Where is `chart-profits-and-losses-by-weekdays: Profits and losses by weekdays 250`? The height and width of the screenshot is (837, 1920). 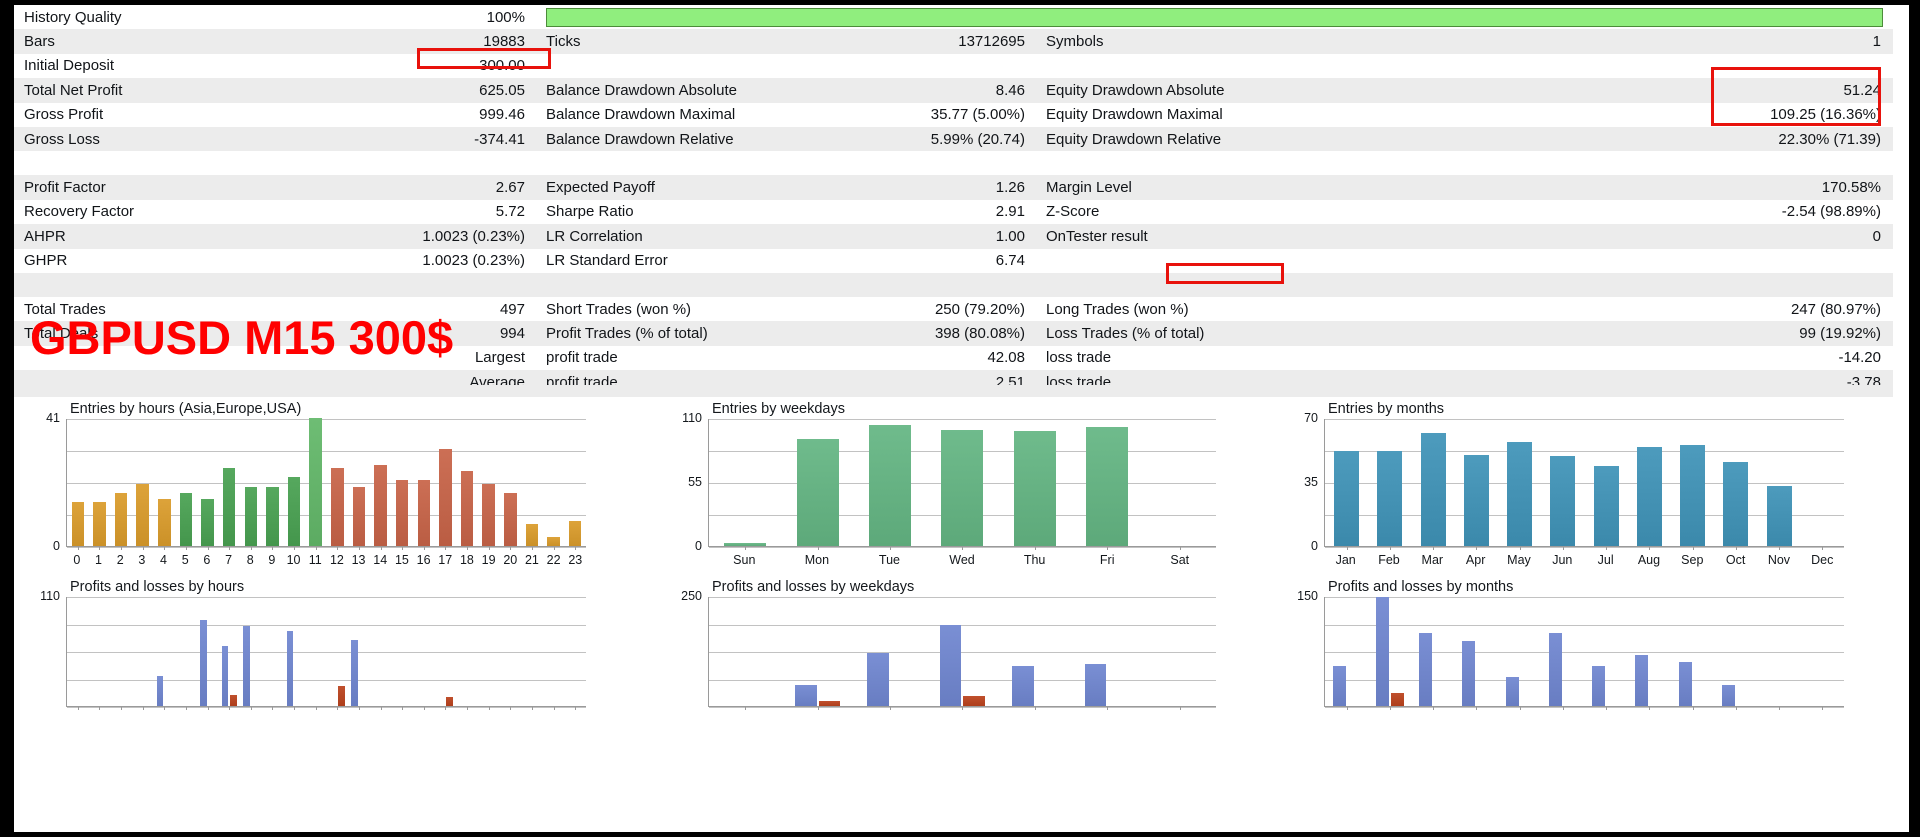
chart-profits-and-losses-by-weekdays: Profits and losses by weekdays 250 is located at coordinates (953, 642).